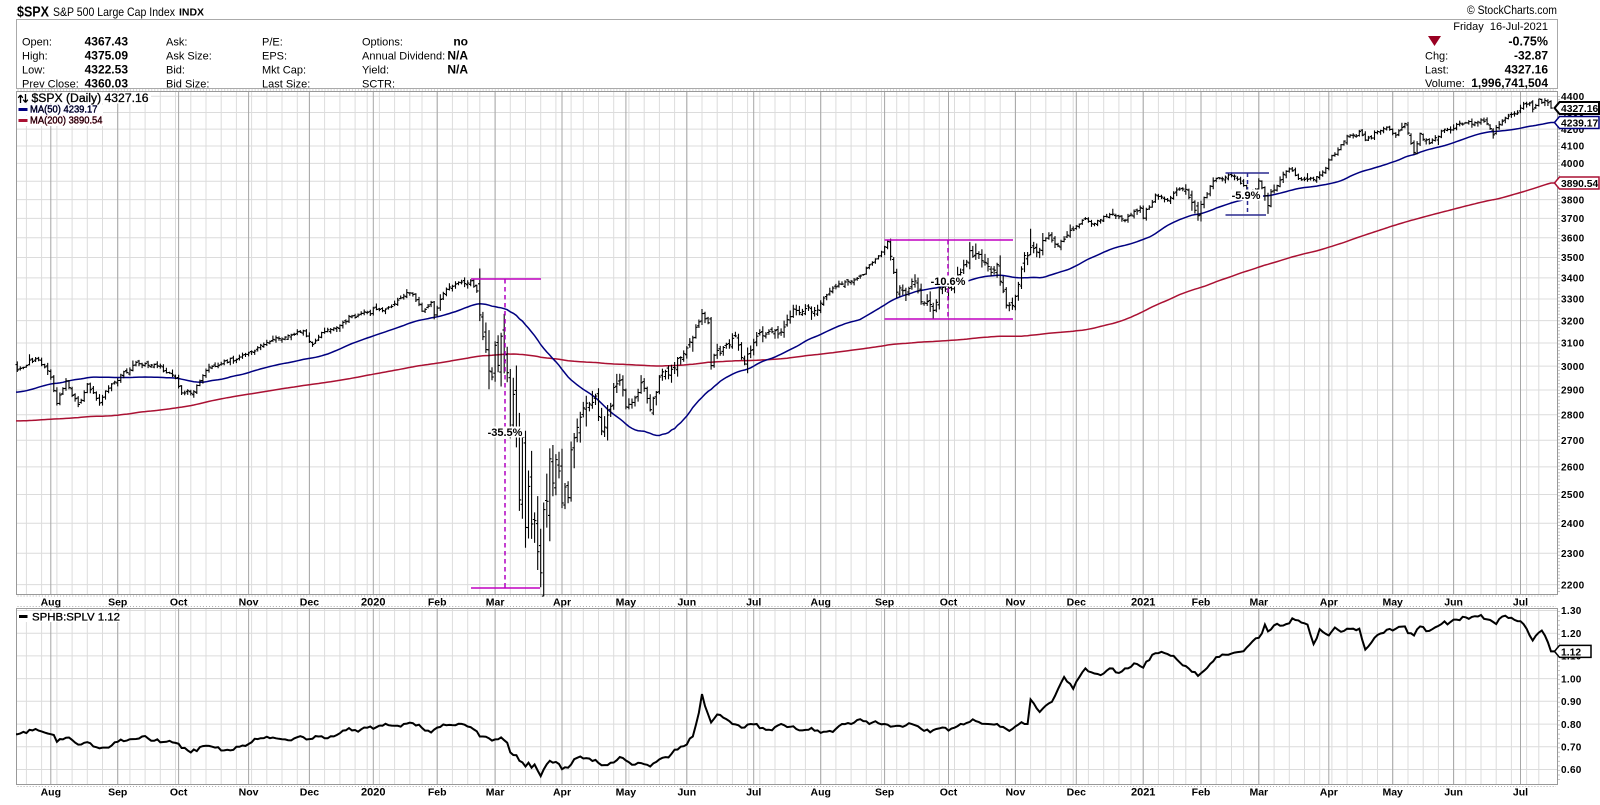  I want to click on svg-text: 4000, so click(1573, 164).